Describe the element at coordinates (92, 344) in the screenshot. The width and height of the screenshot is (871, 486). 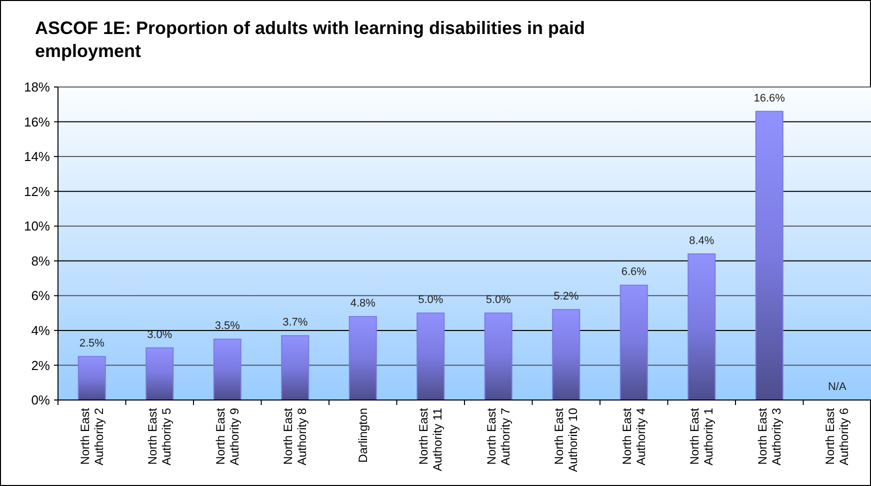
I see `data-label: 2.5%` at that location.